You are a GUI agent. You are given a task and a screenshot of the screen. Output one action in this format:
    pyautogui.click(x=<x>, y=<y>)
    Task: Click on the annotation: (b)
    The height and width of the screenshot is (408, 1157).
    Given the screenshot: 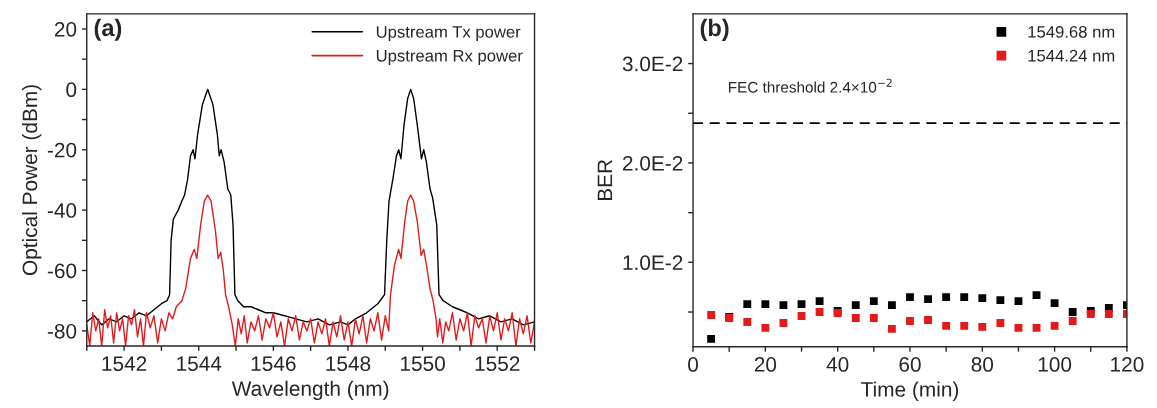 What is the action you would take?
    pyautogui.click(x=714, y=29)
    